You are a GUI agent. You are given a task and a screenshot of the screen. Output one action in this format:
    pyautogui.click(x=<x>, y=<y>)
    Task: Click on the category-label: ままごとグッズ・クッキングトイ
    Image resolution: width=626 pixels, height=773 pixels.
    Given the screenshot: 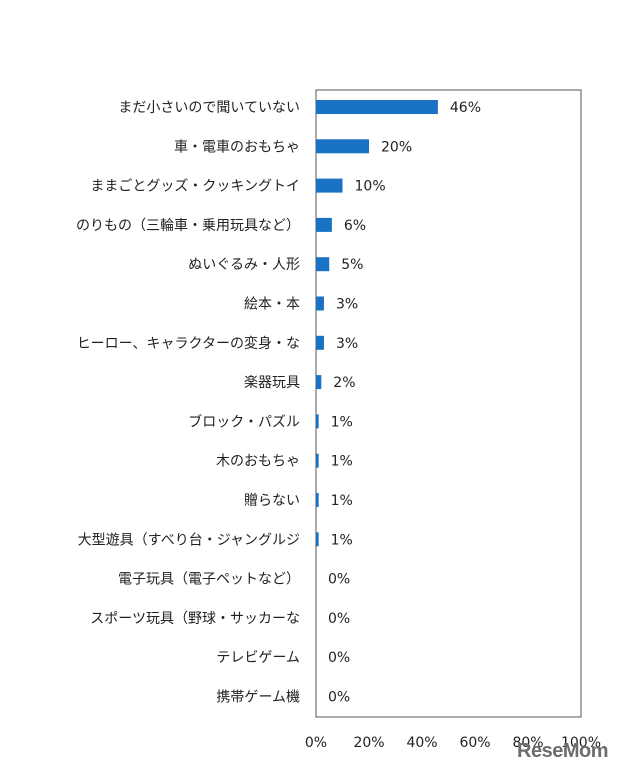 What is the action you would take?
    pyautogui.click(x=195, y=187)
    